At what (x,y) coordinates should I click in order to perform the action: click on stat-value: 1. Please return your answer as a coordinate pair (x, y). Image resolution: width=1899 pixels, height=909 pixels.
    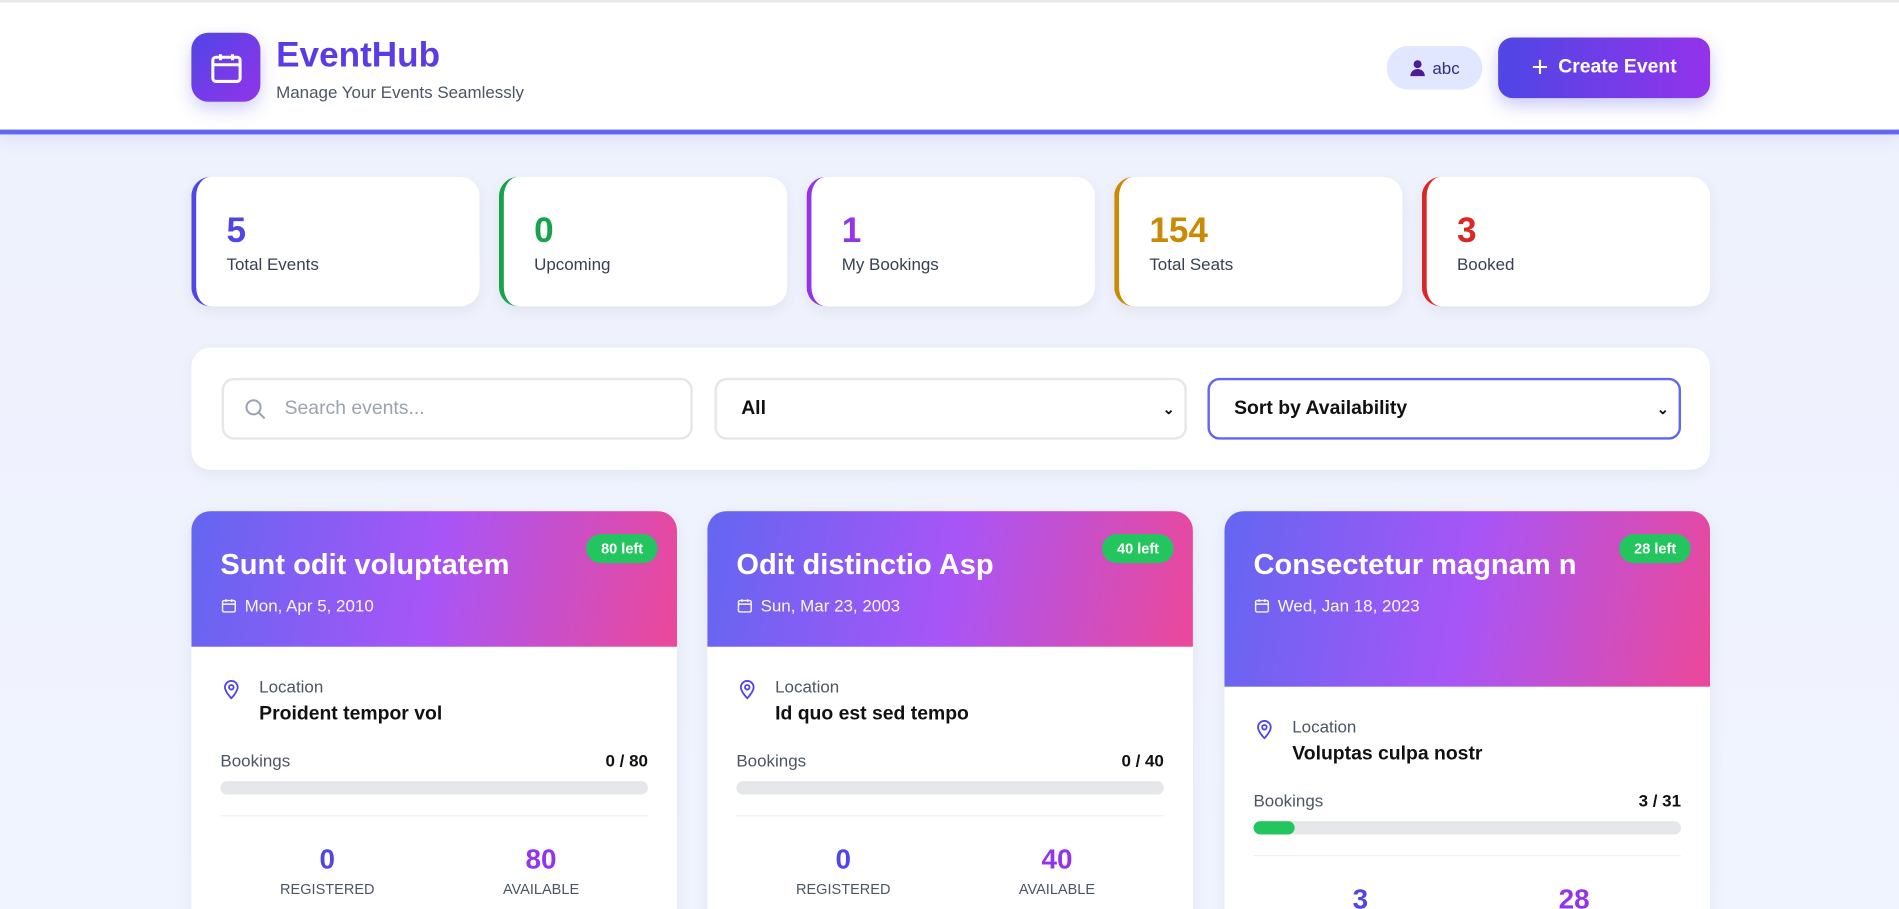
    Looking at the image, I should click on (851, 231).